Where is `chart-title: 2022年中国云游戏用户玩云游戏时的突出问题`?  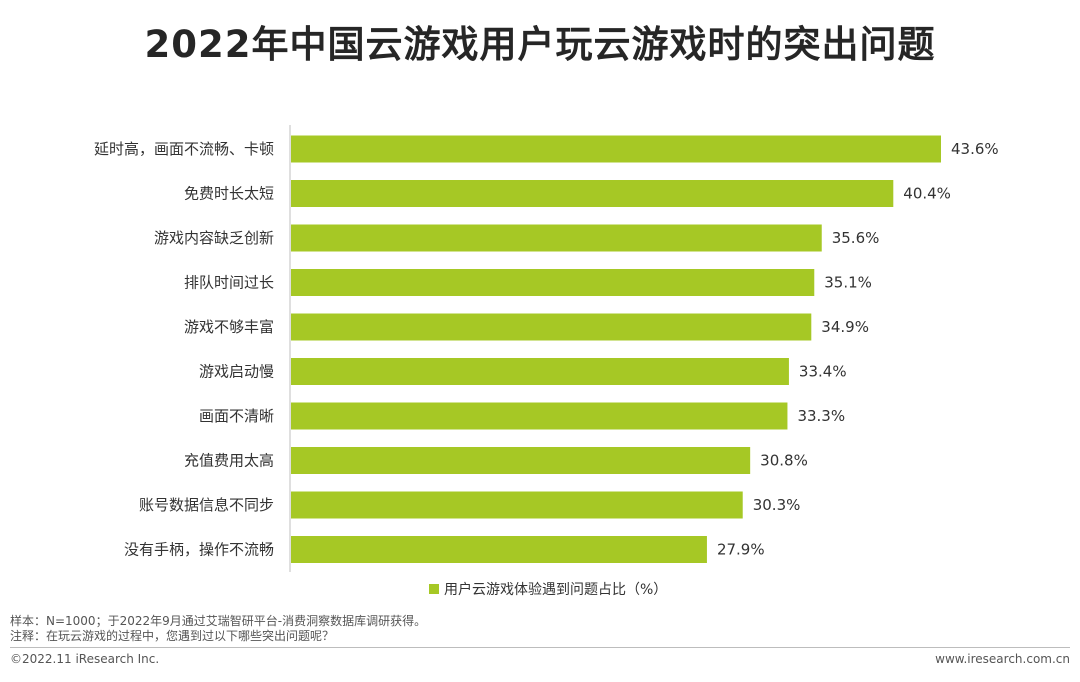 chart-title: 2022年中国云游戏用户玩云游戏时的突出问题 is located at coordinates (540, 44).